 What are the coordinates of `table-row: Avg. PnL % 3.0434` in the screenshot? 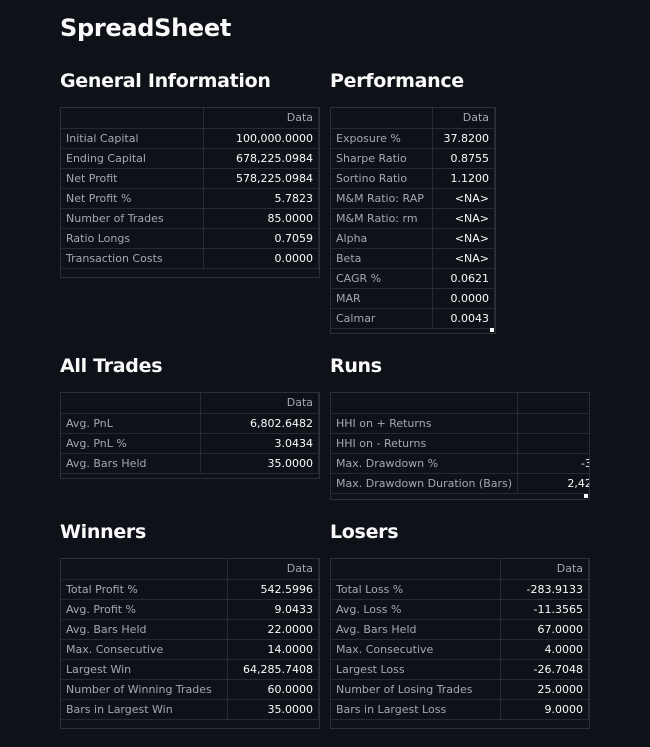 It's located at (190, 443).